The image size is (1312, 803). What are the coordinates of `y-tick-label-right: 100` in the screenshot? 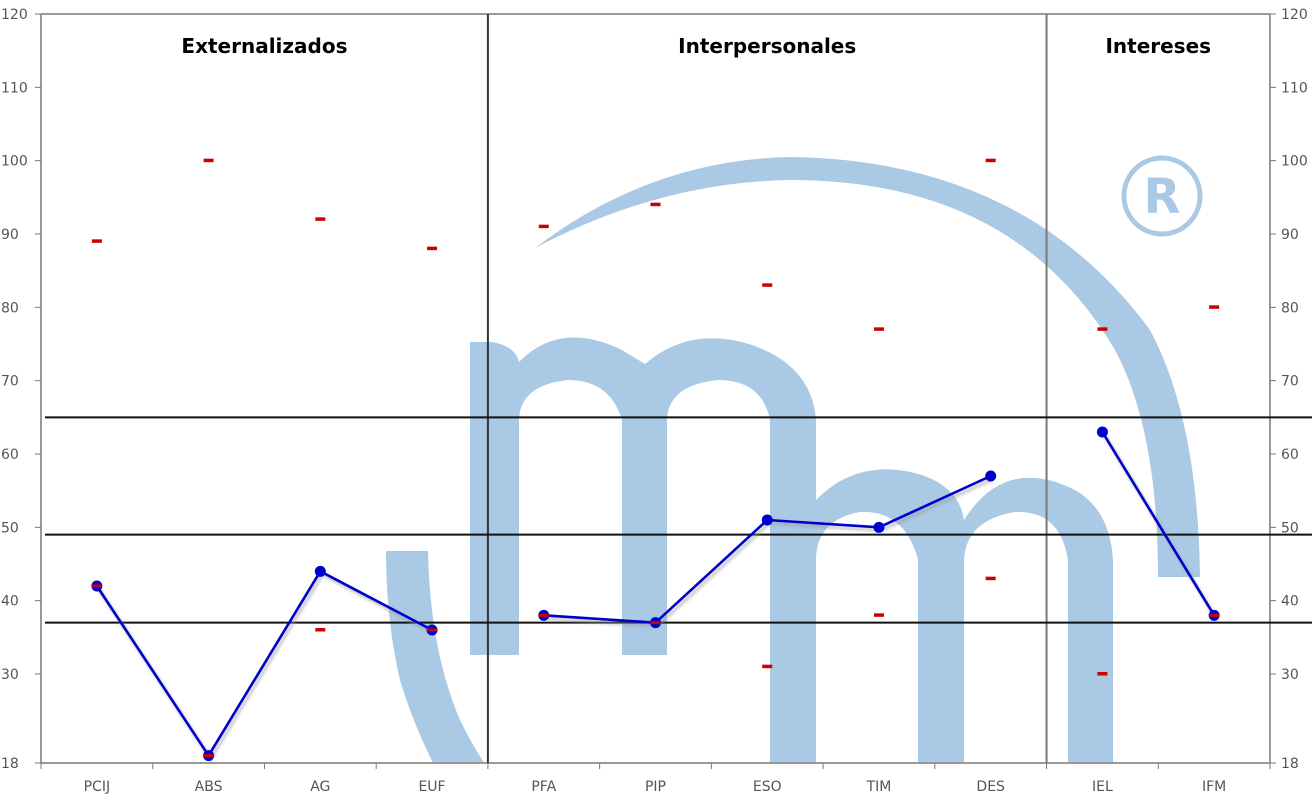 It's located at (1294, 162).